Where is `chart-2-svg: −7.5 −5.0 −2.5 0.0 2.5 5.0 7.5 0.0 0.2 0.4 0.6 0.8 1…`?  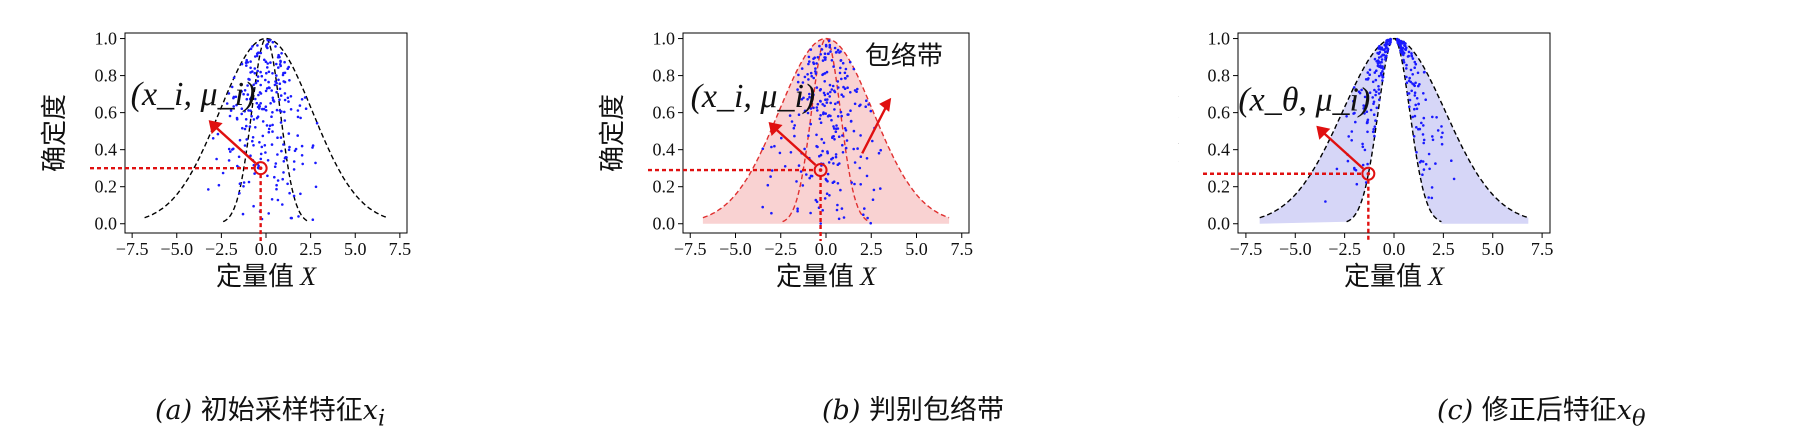
chart-2-svg: −7.5 −5.0 −2.5 0.0 2.5 5.0 7.5 0.0 0.2 0.4 0.6 0.8 1… is located at coordinates (1365, 160).